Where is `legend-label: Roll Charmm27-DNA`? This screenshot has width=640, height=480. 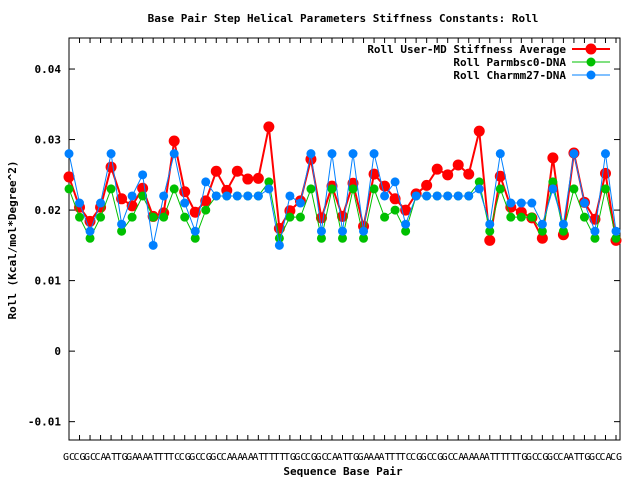 legend-label: Roll Charmm27-DNA is located at coordinates (509, 75).